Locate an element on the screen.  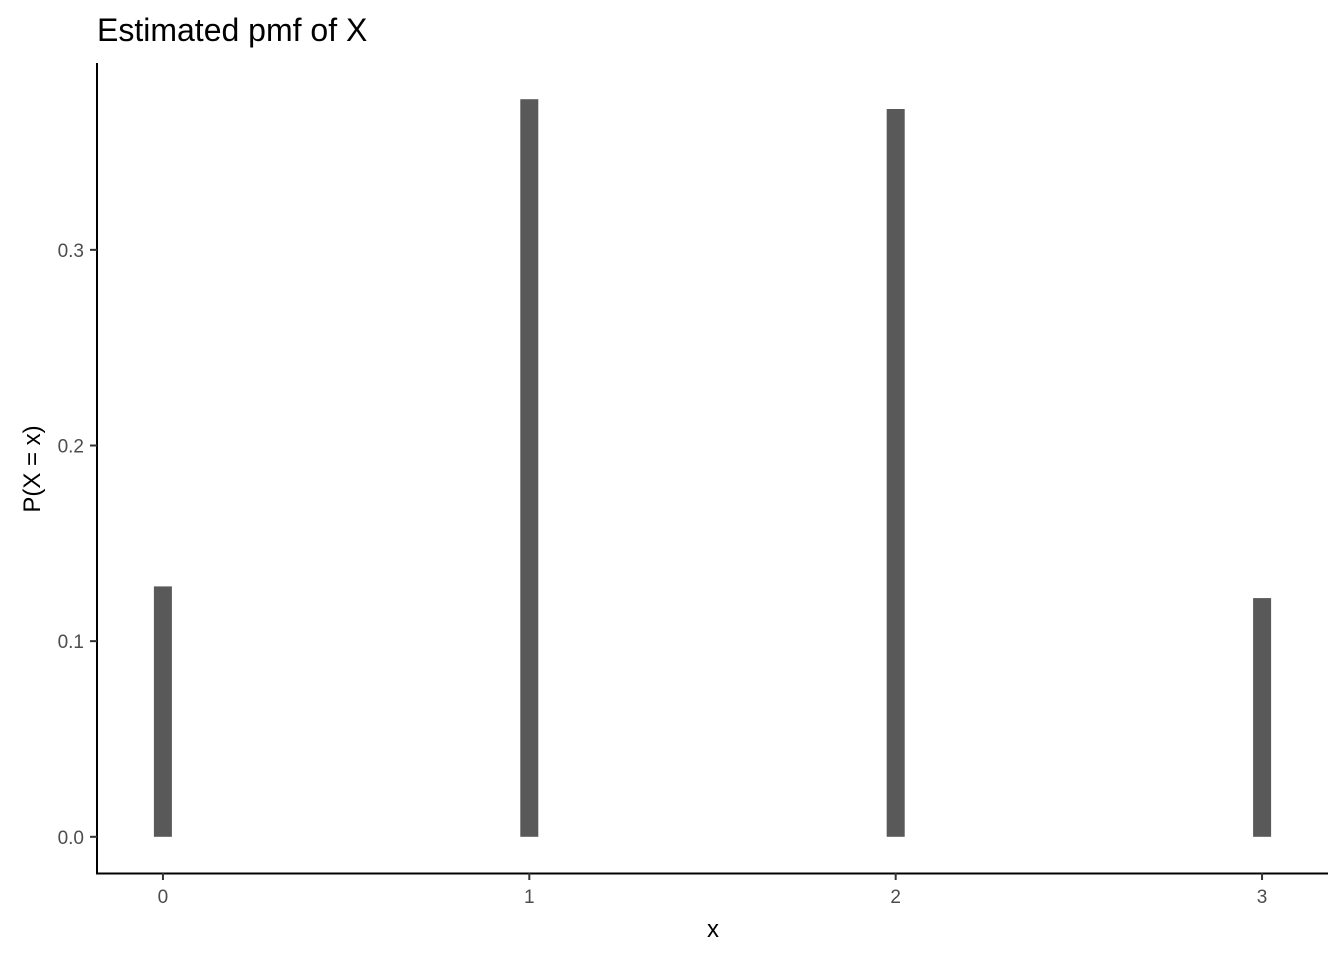
y-tick-label: 0.3 is located at coordinates (71, 251).